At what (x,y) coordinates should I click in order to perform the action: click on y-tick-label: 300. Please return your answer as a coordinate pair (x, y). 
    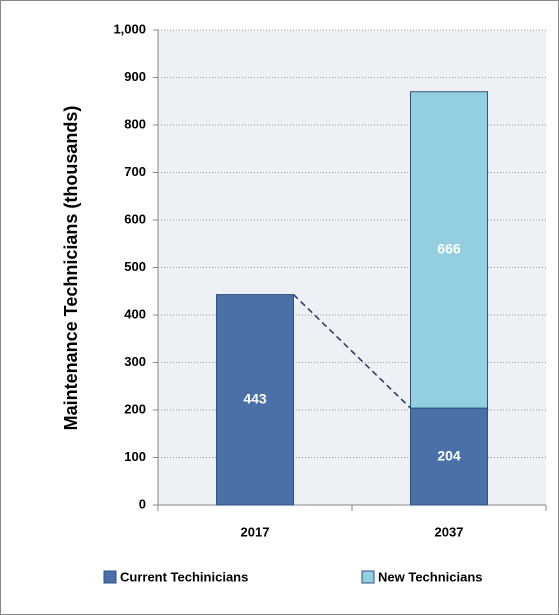
    Looking at the image, I should click on (135, 361).